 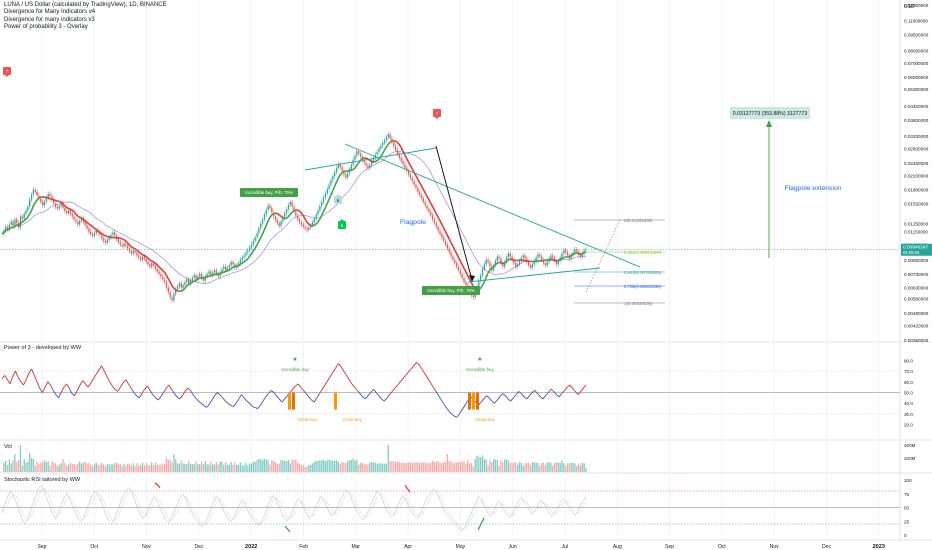 What do you see at coordinates (908, 480) in the screenshot?
I see `stoch-tick-label: 100` at bounding box center [908, 480].